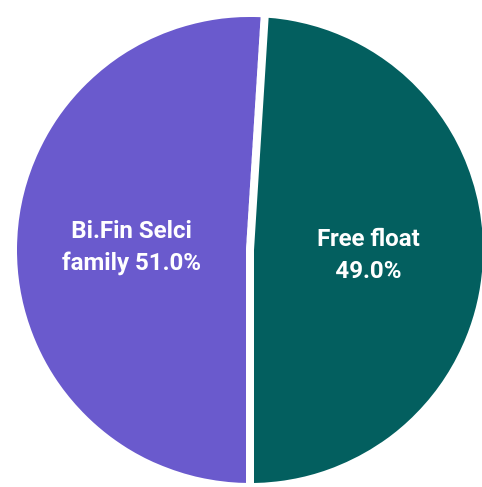 The image size is (482, 487). I want to click on slice-label-wrap: Bi.Fin Selci family 51.0%, so click(132, 246).